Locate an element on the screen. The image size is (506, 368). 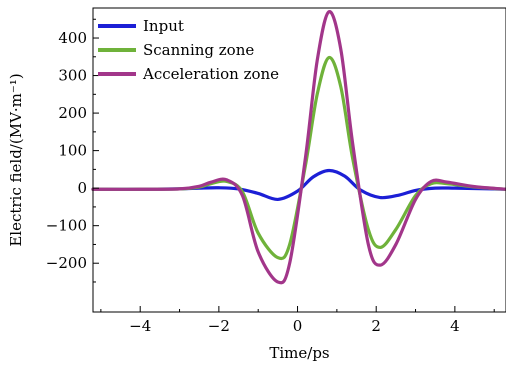
y-tick-label: 200 is located at coordinates (72, 113).